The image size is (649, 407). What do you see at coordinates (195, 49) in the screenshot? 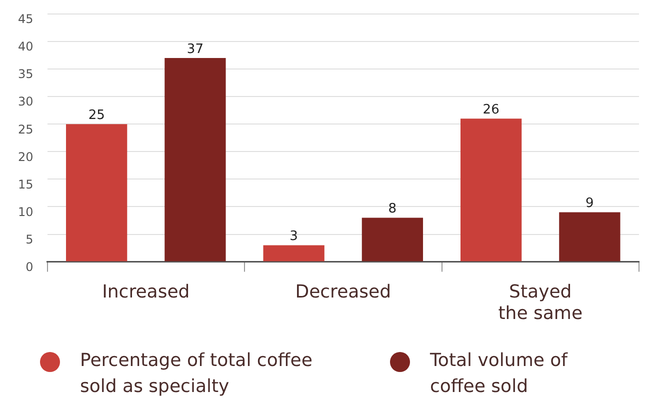
I see `data-label: 37` at bounding box center [195, 49].